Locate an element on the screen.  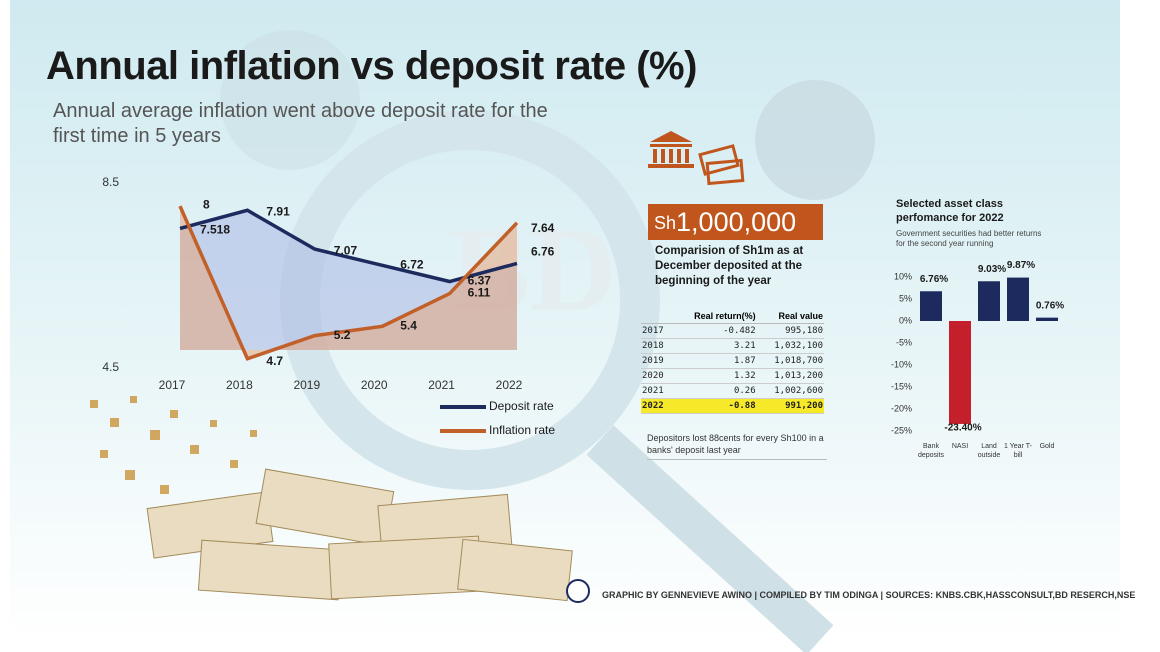
y-tick-label: 0% is located at coordinates (905, 320).